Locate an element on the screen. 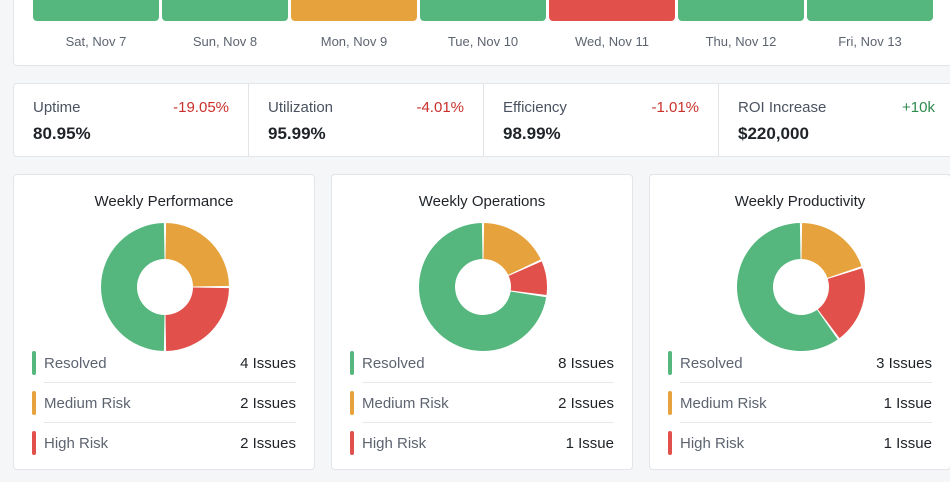 The image size is (950, 482). day-label: Thu, Nov 12 is located at coordinates (741, 41).